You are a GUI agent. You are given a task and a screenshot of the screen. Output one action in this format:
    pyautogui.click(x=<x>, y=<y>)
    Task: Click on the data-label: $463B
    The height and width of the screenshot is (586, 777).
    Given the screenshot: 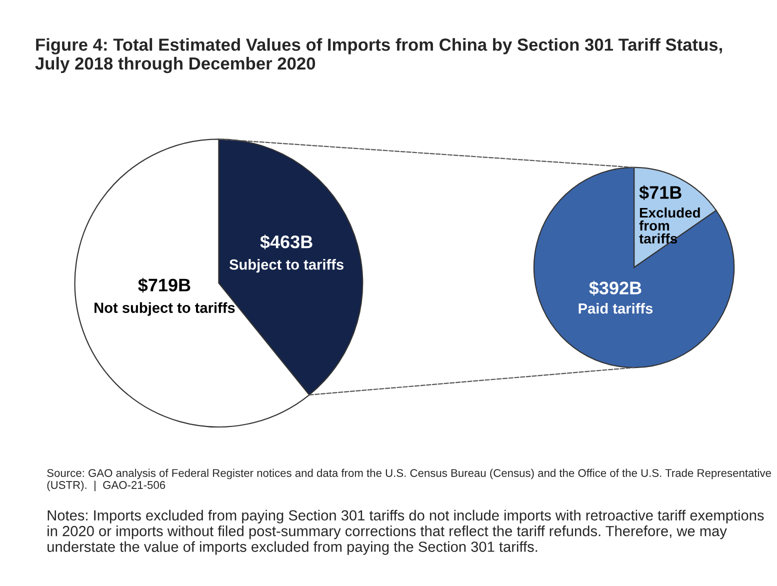 What is the action you would take?
    pyautogui.click(x=286, y=242)
    